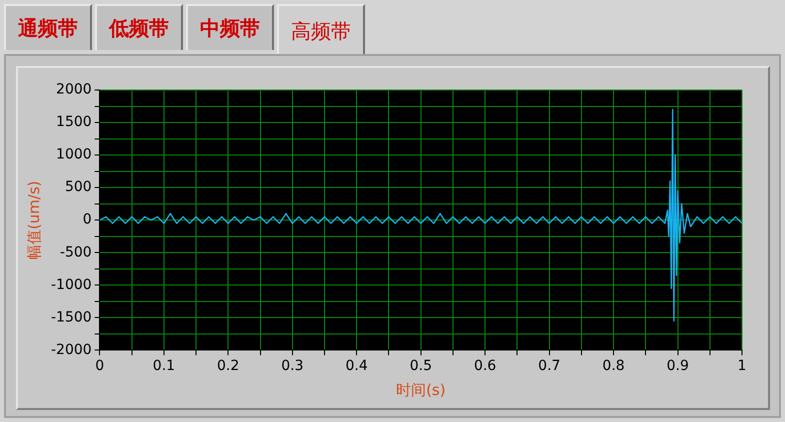 The width and height of the screenshot is (785, 422). What do you see at coordinates (71, 350) in the screenshot?
I see `y-tick-label: -2000` at bounding box center [71, 350].